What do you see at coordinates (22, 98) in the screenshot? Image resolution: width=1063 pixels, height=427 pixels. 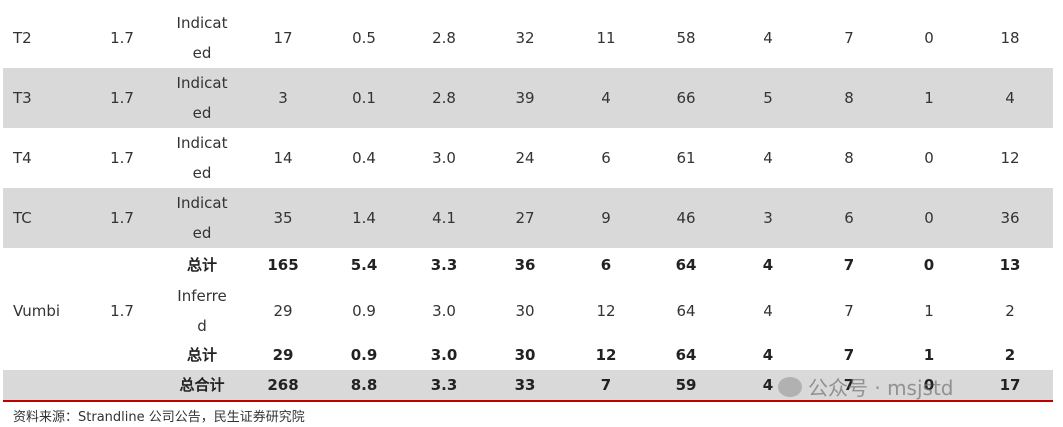 I see `table-cell: T3` at bounding box center [22, 98].